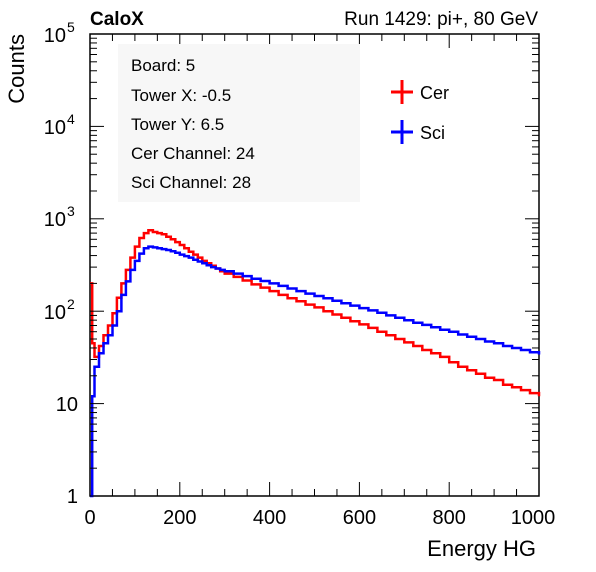 This screenshot has width=596, height=572. Describe the element at coordinates (441, 19) in the screenshot. I see `run-info: Run 1429: pi+, 80 GeV` at that location.